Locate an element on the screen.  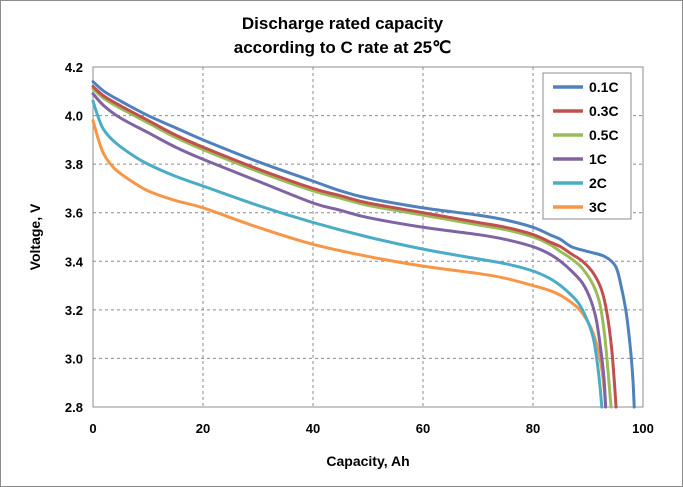
legend-label: 2C is located at coordinates (598, 183).